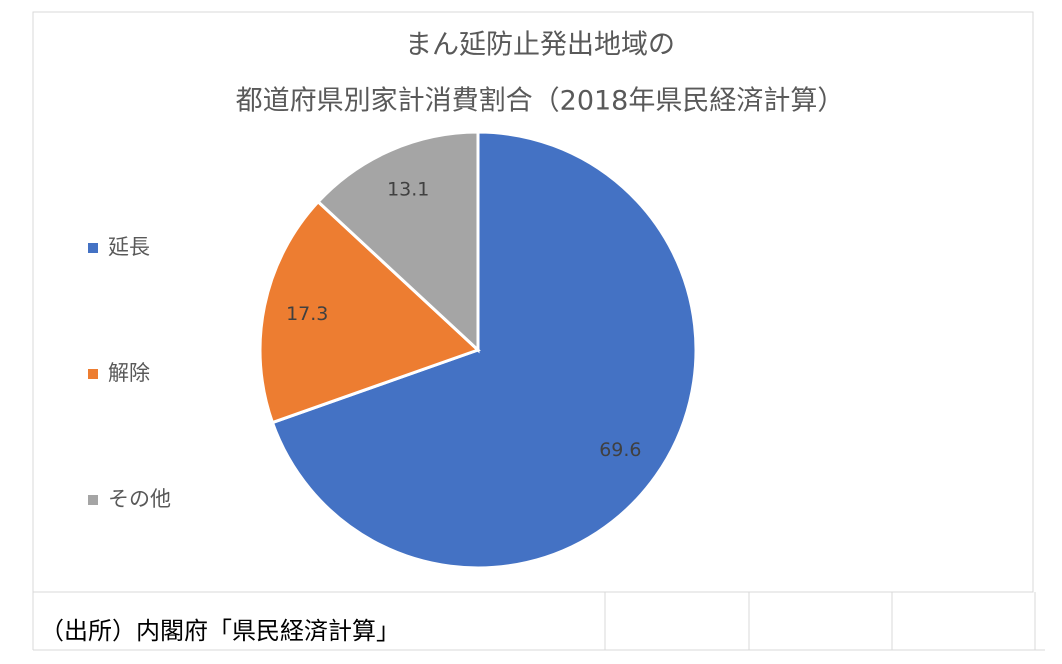 Image resolution: width=1062 pixels, height=664 pixels. Describe the element at coordinates (620, 450) in the screenshot. I see `data-label: 69.6` at that location.